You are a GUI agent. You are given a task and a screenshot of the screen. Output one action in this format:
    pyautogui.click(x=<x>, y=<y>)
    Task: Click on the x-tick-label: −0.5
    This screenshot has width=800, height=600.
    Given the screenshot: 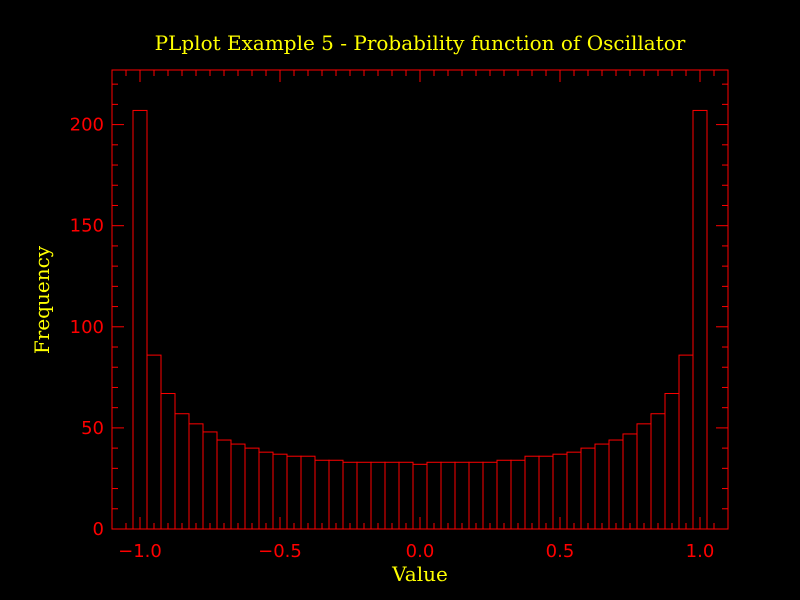 What is the action you would take?
    pyautogui.click(x=280, y=551)
    